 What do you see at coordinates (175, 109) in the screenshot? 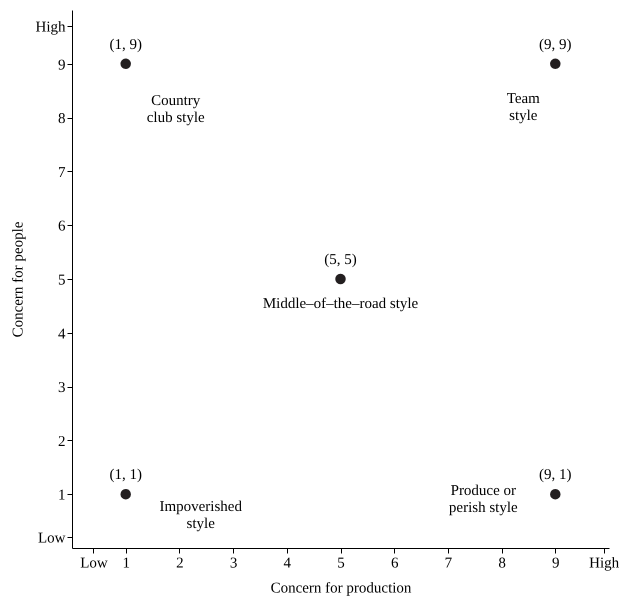
I see `annotation: Country club style` at bounding box center [175, 109].